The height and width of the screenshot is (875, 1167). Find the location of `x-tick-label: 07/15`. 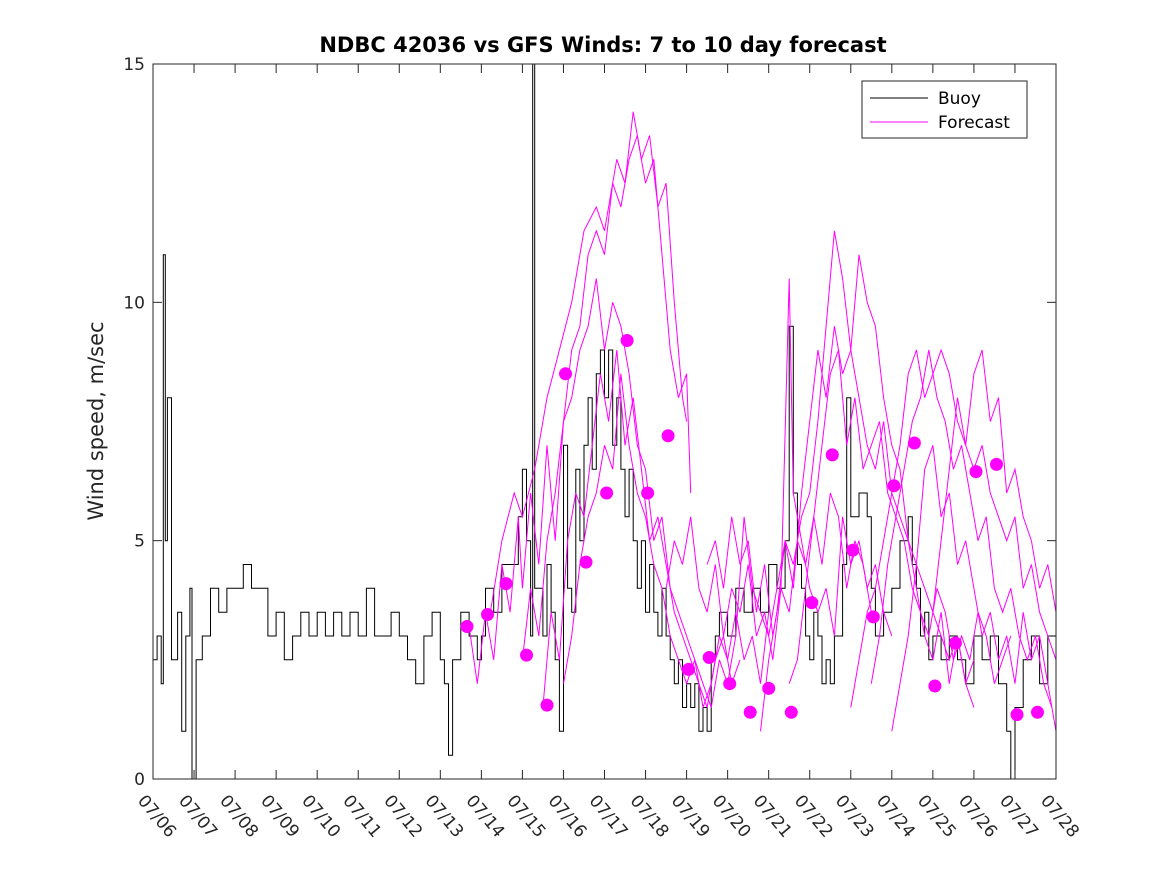

x-tick-label: 07/15 is located at coordinates (526, 816).